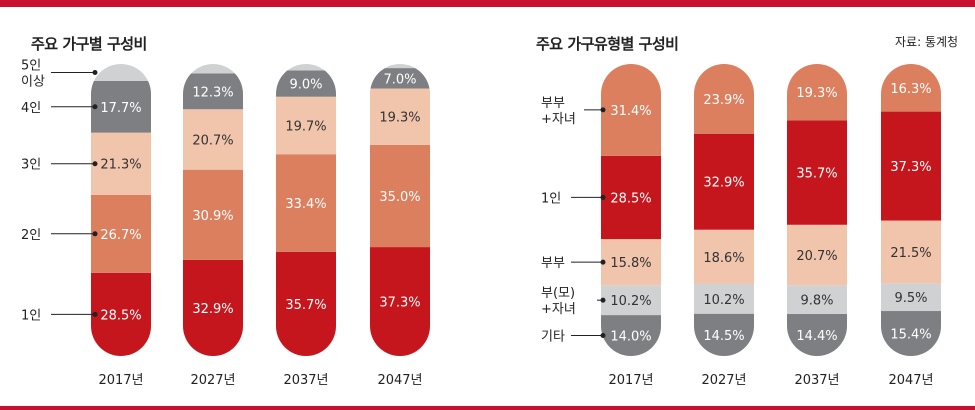 The image size is (975, 410). I want to click on data-label: 23.9%, so click(723, 100).